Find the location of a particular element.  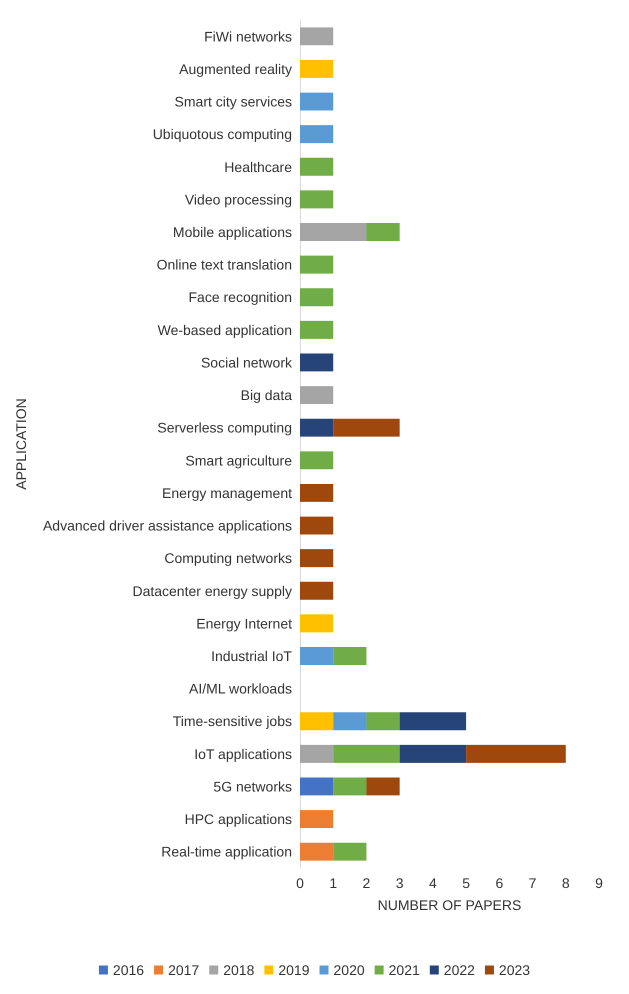

y-tick-label: Big data is located at coordinates (266, 395).